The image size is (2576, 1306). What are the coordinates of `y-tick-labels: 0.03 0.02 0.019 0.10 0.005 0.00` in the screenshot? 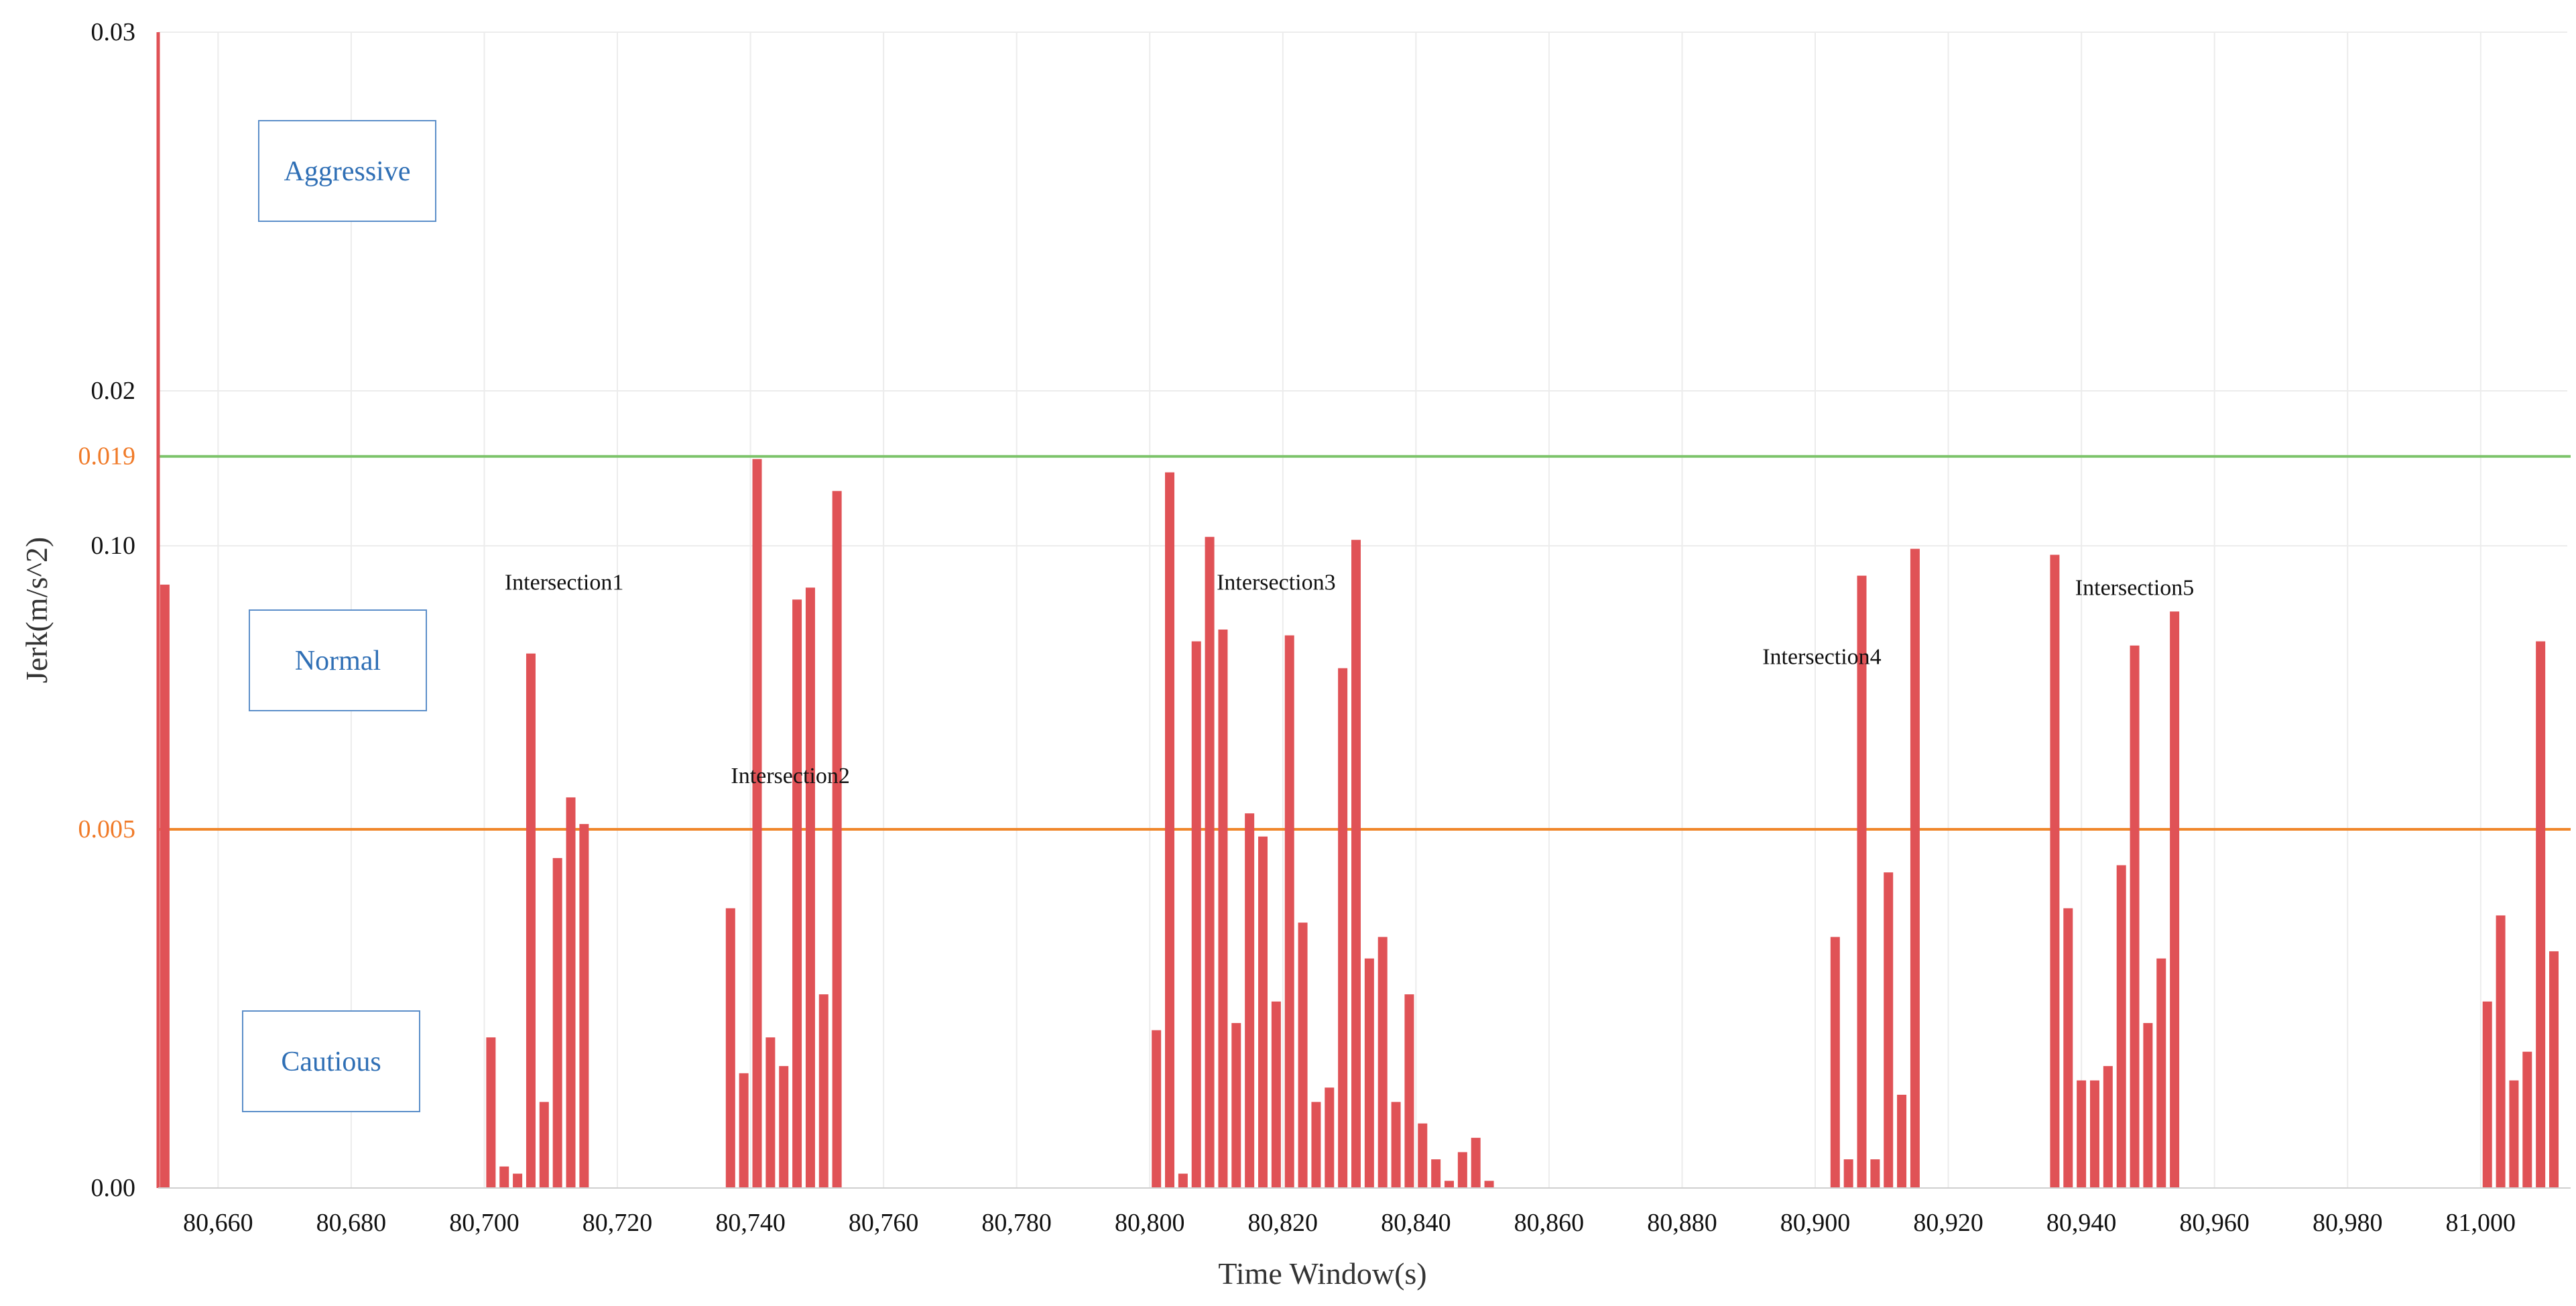 It's located at (107, 610).